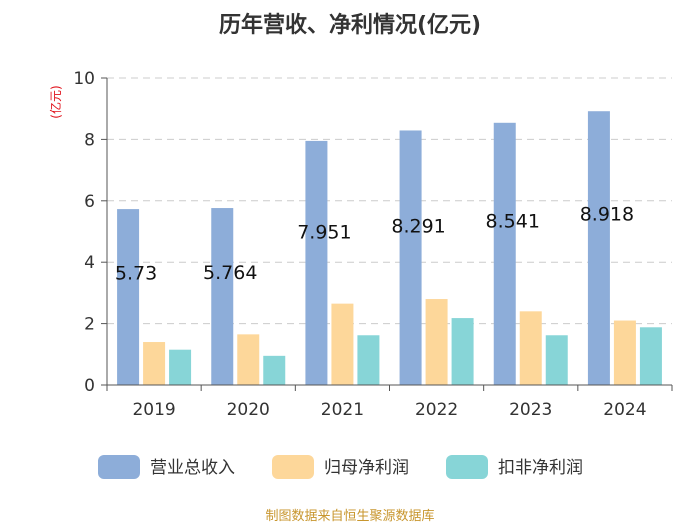 The height and width of the screenshot is (525, 700). I want to click on legend-label: 归母净利润, so click(366, 468).